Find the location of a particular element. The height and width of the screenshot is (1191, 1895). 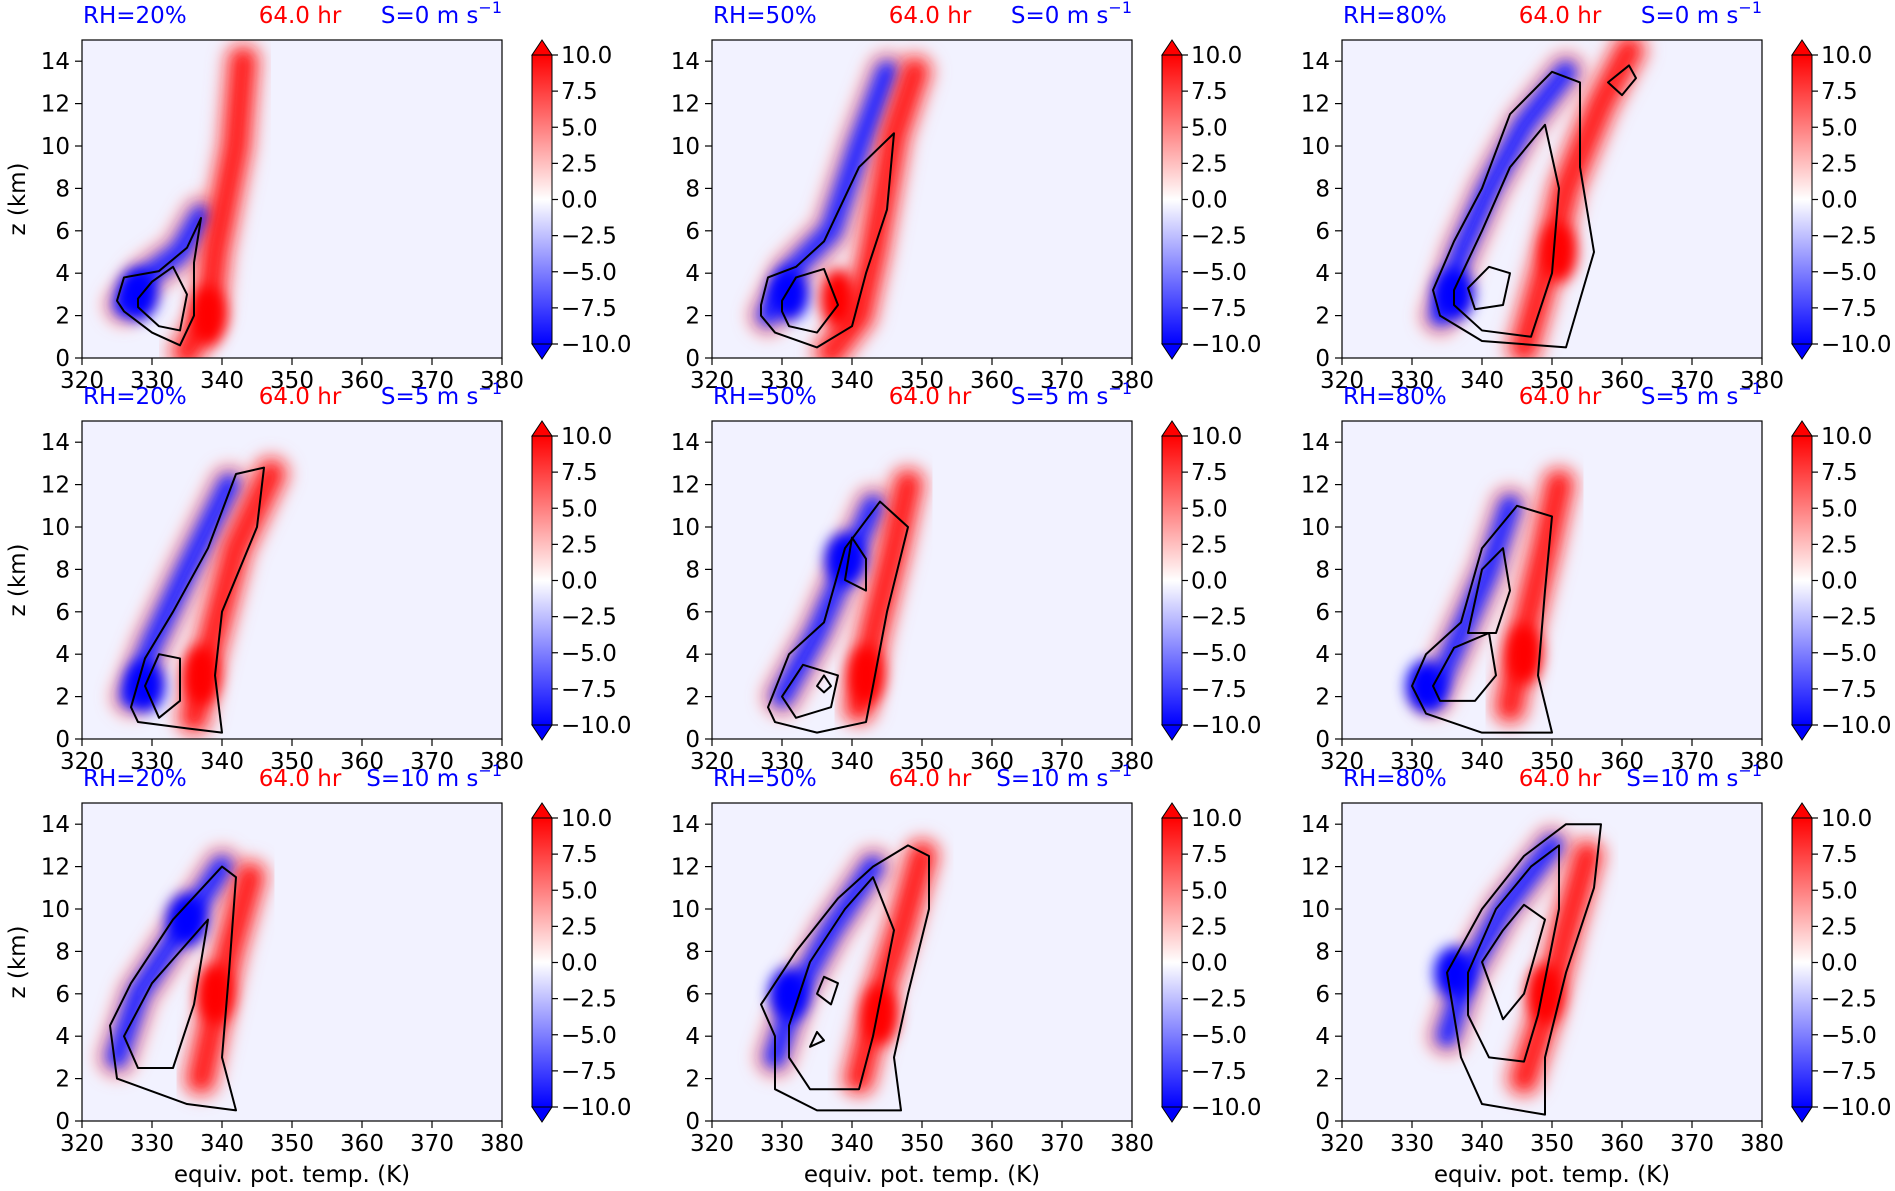

colorbar-tick-label: 5.0 is located at coordinates (1209, 891).